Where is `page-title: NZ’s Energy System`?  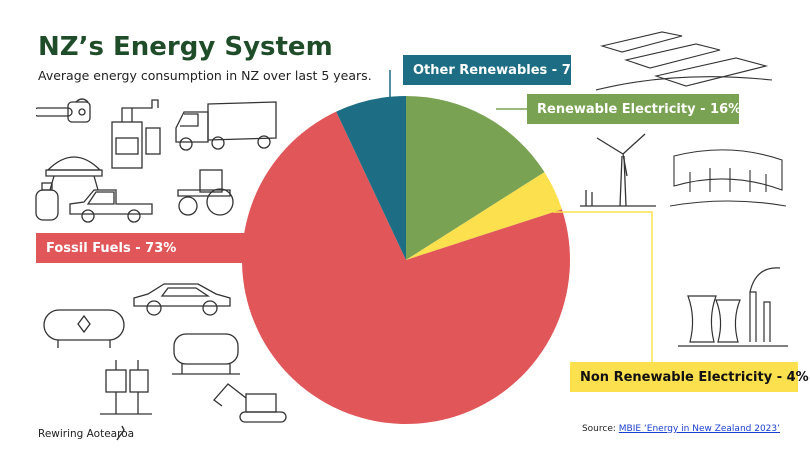
page-title: NZ’s Energy System is located at coordinates (185, 47).